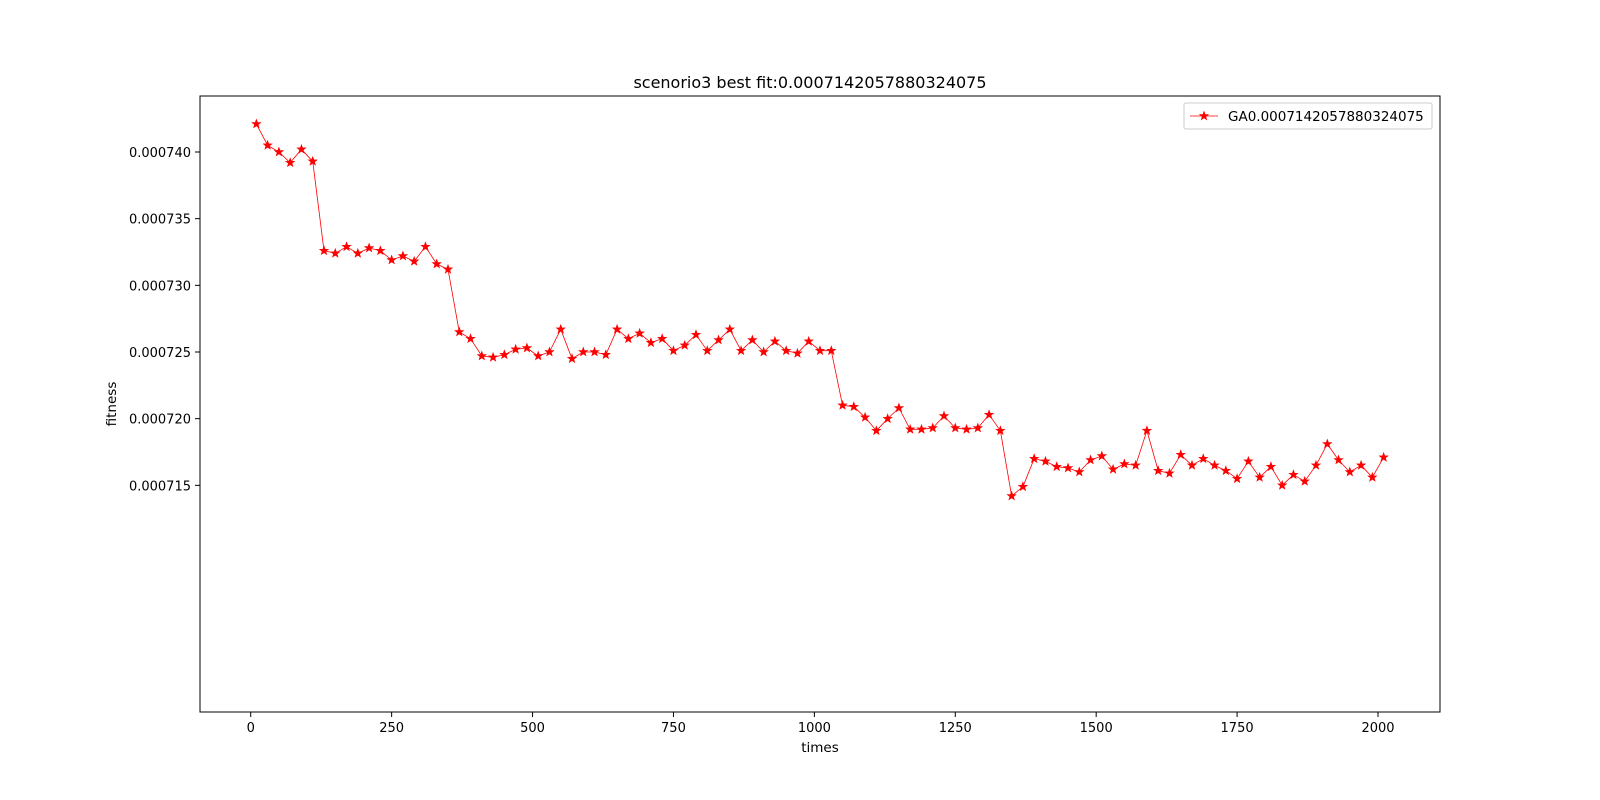  I want to click on y-tick-label: 0.000725, so click(160, 353).